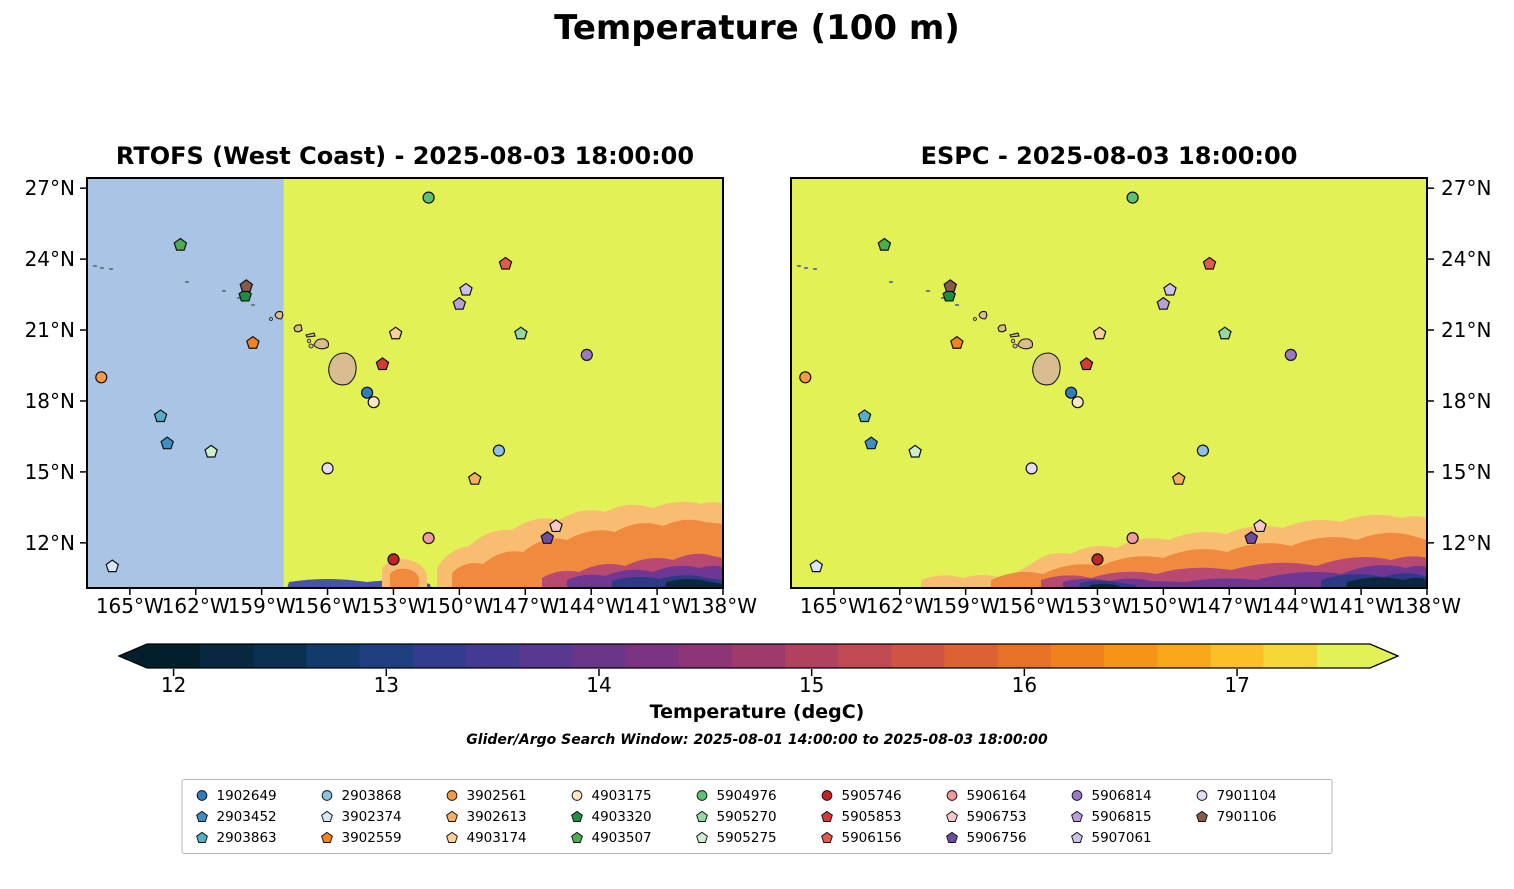 The image size is (1514, 889). Describe the element at coordinates (49, 471) in the screenshot. I see `lat-tick-label: 15°N` at that location.